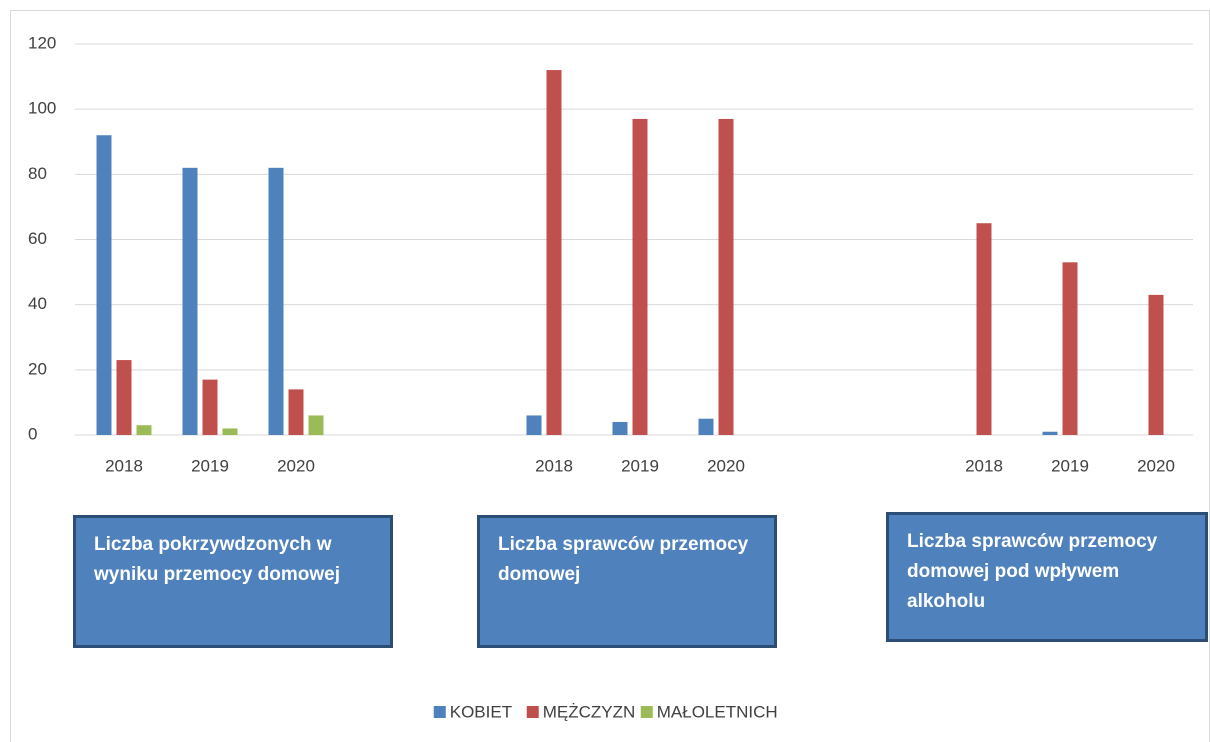  I want to click on y-tick-label: 0, so click(32, 433).